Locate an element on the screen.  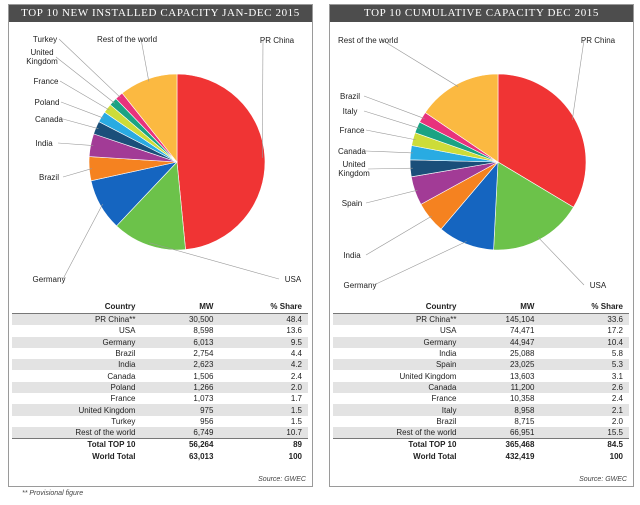
slice-label-poland: Poland is located at coordinates (47, 102).